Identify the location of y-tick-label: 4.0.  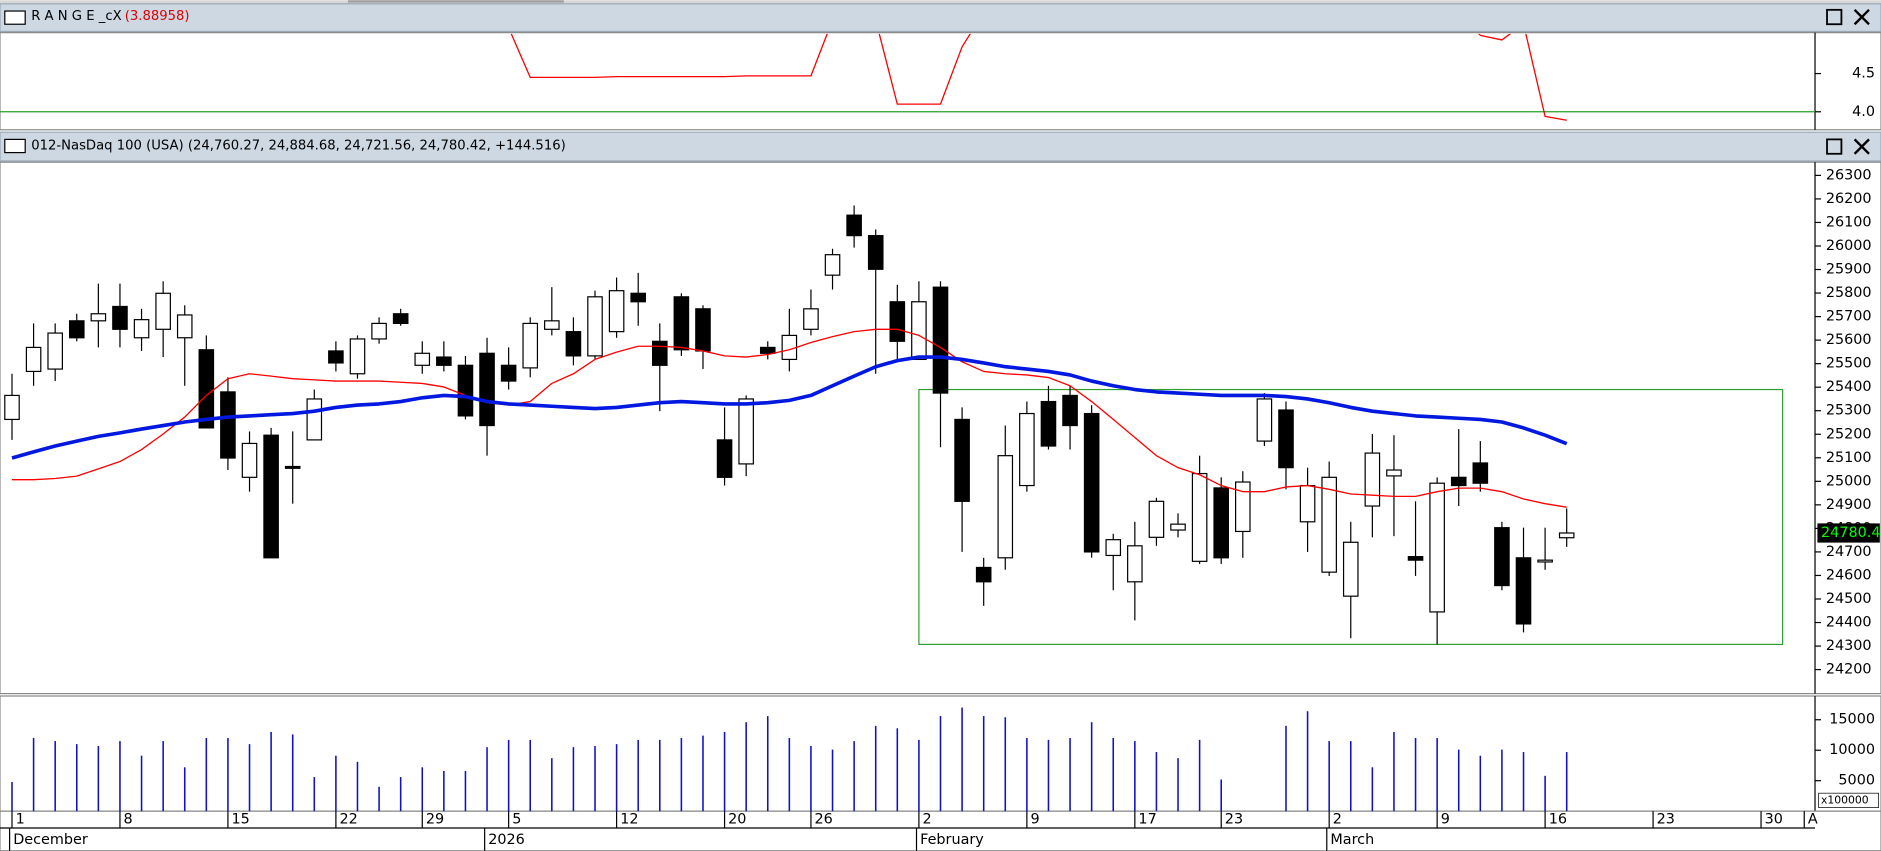
(1863, 112).